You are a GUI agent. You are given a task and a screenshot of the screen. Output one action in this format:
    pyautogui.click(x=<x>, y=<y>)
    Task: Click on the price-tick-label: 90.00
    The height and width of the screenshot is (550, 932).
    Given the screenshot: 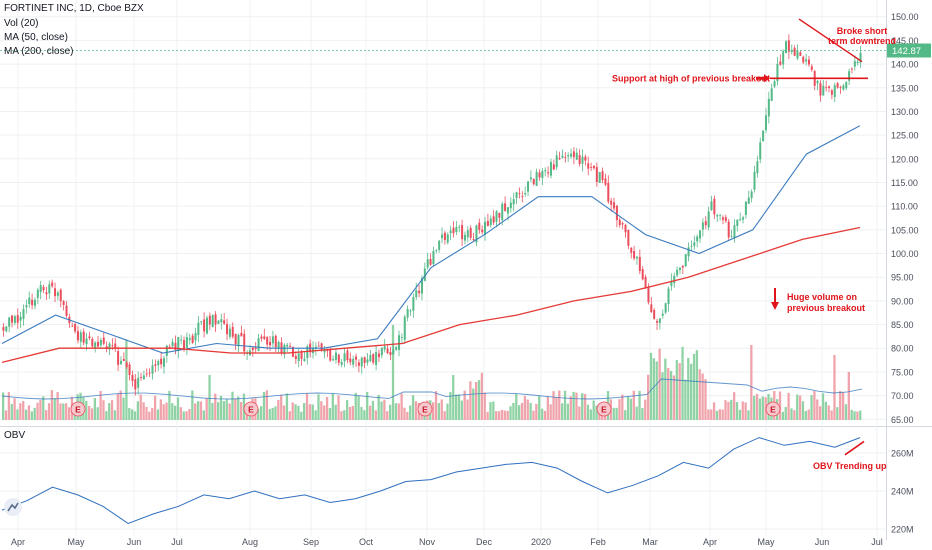 What is the action you would take?
    pyautogui.click(x=902, y=301)
    